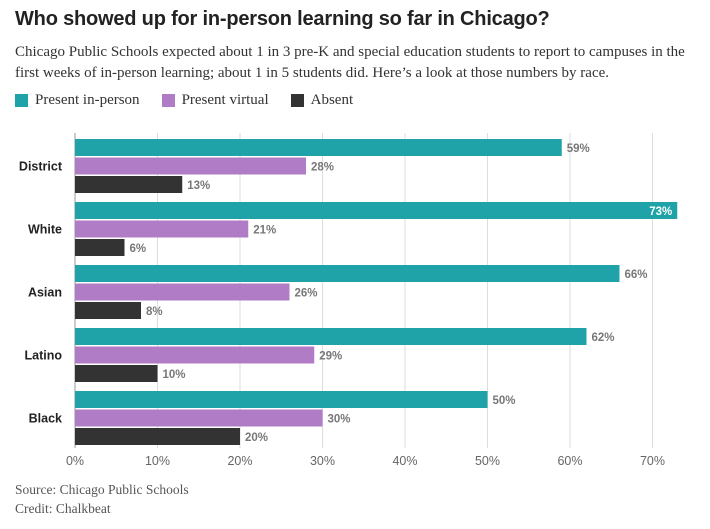  I want to click on data-label-district-2: 13%, so click(198, 186).